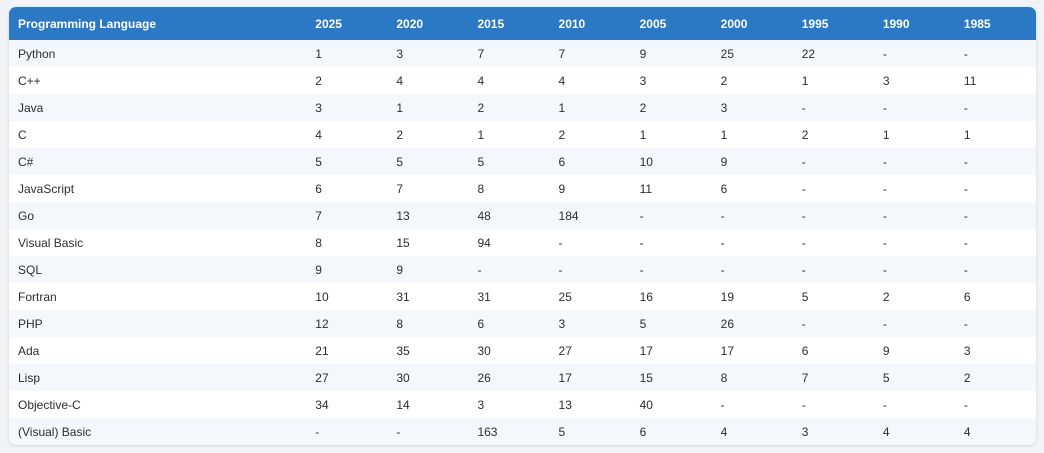 This screenshot has width=1044, height=453. What do you see at coordinates (977, 23) in the screenshot?
I see `column-header-year-1985: 1985` at bounding box center [977, 23].